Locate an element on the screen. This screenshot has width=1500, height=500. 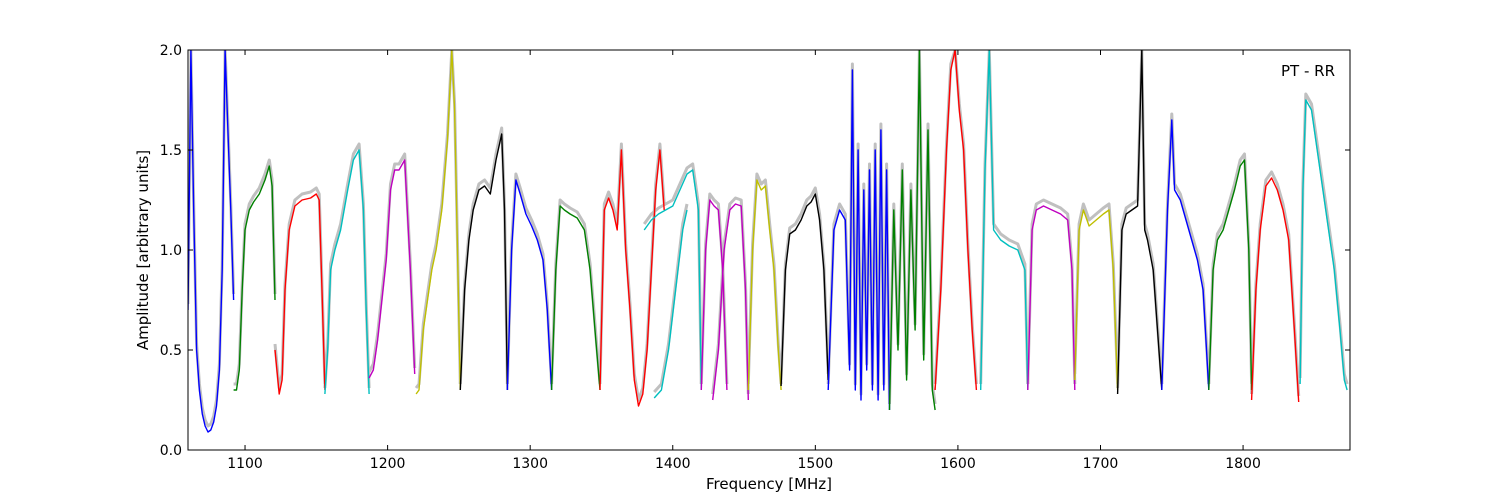
x-axis-label: Frequency [MHz] is located at coordinates (769, 484).